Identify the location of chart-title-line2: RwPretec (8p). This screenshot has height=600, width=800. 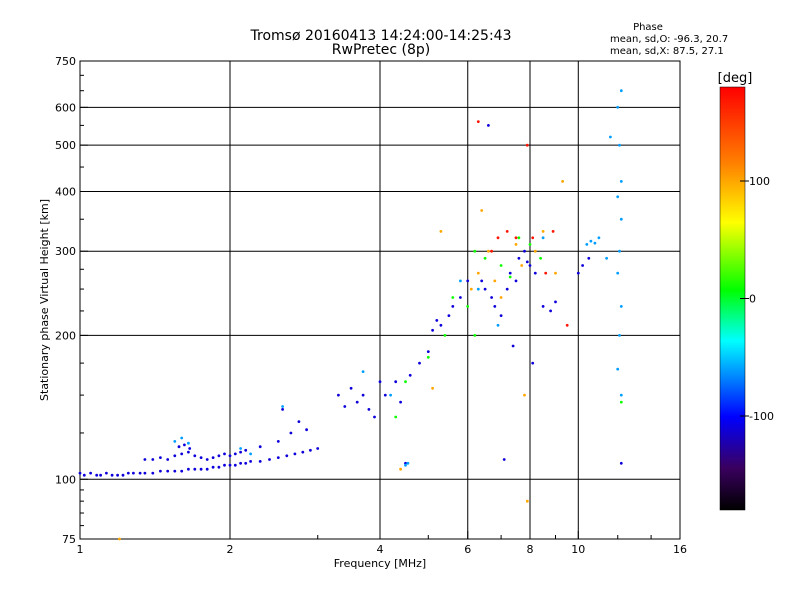
(381, 50).